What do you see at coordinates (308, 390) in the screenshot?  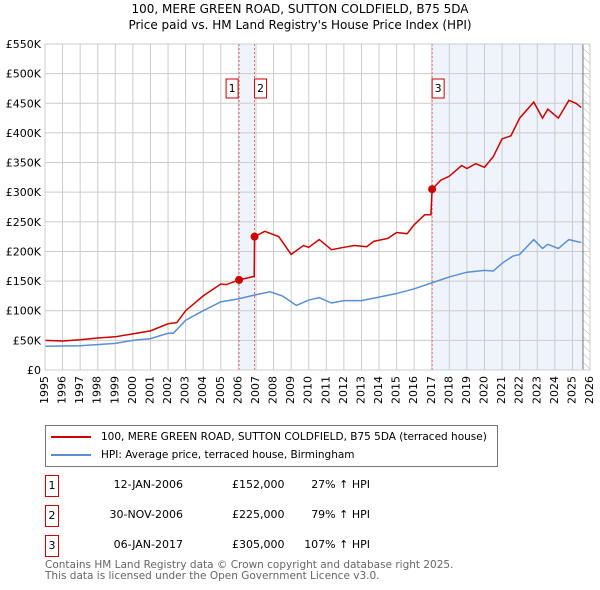 I see `x-tick-label: 2010` at bounding box center [308, 390].